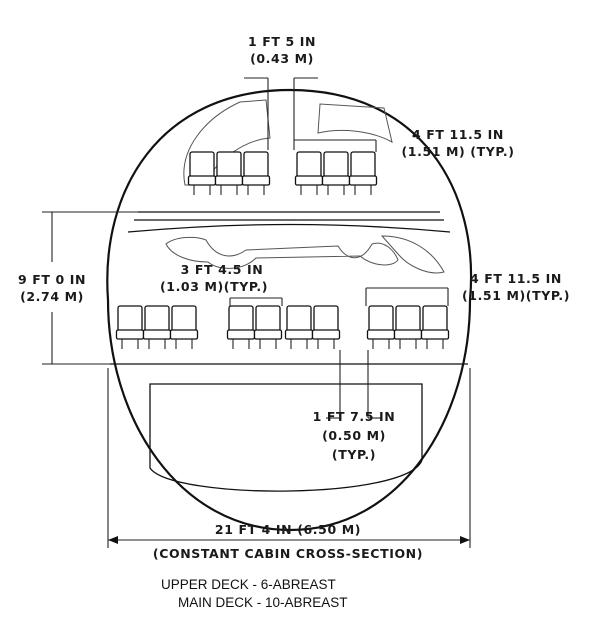 The width and height of the screenshot is (602, 625). What do you see at coordinates (263, 602) in the screenshot?
I see `main-deck-caption: MAIN DECK - 10-ABREAST` at bounding box center [263, 602].